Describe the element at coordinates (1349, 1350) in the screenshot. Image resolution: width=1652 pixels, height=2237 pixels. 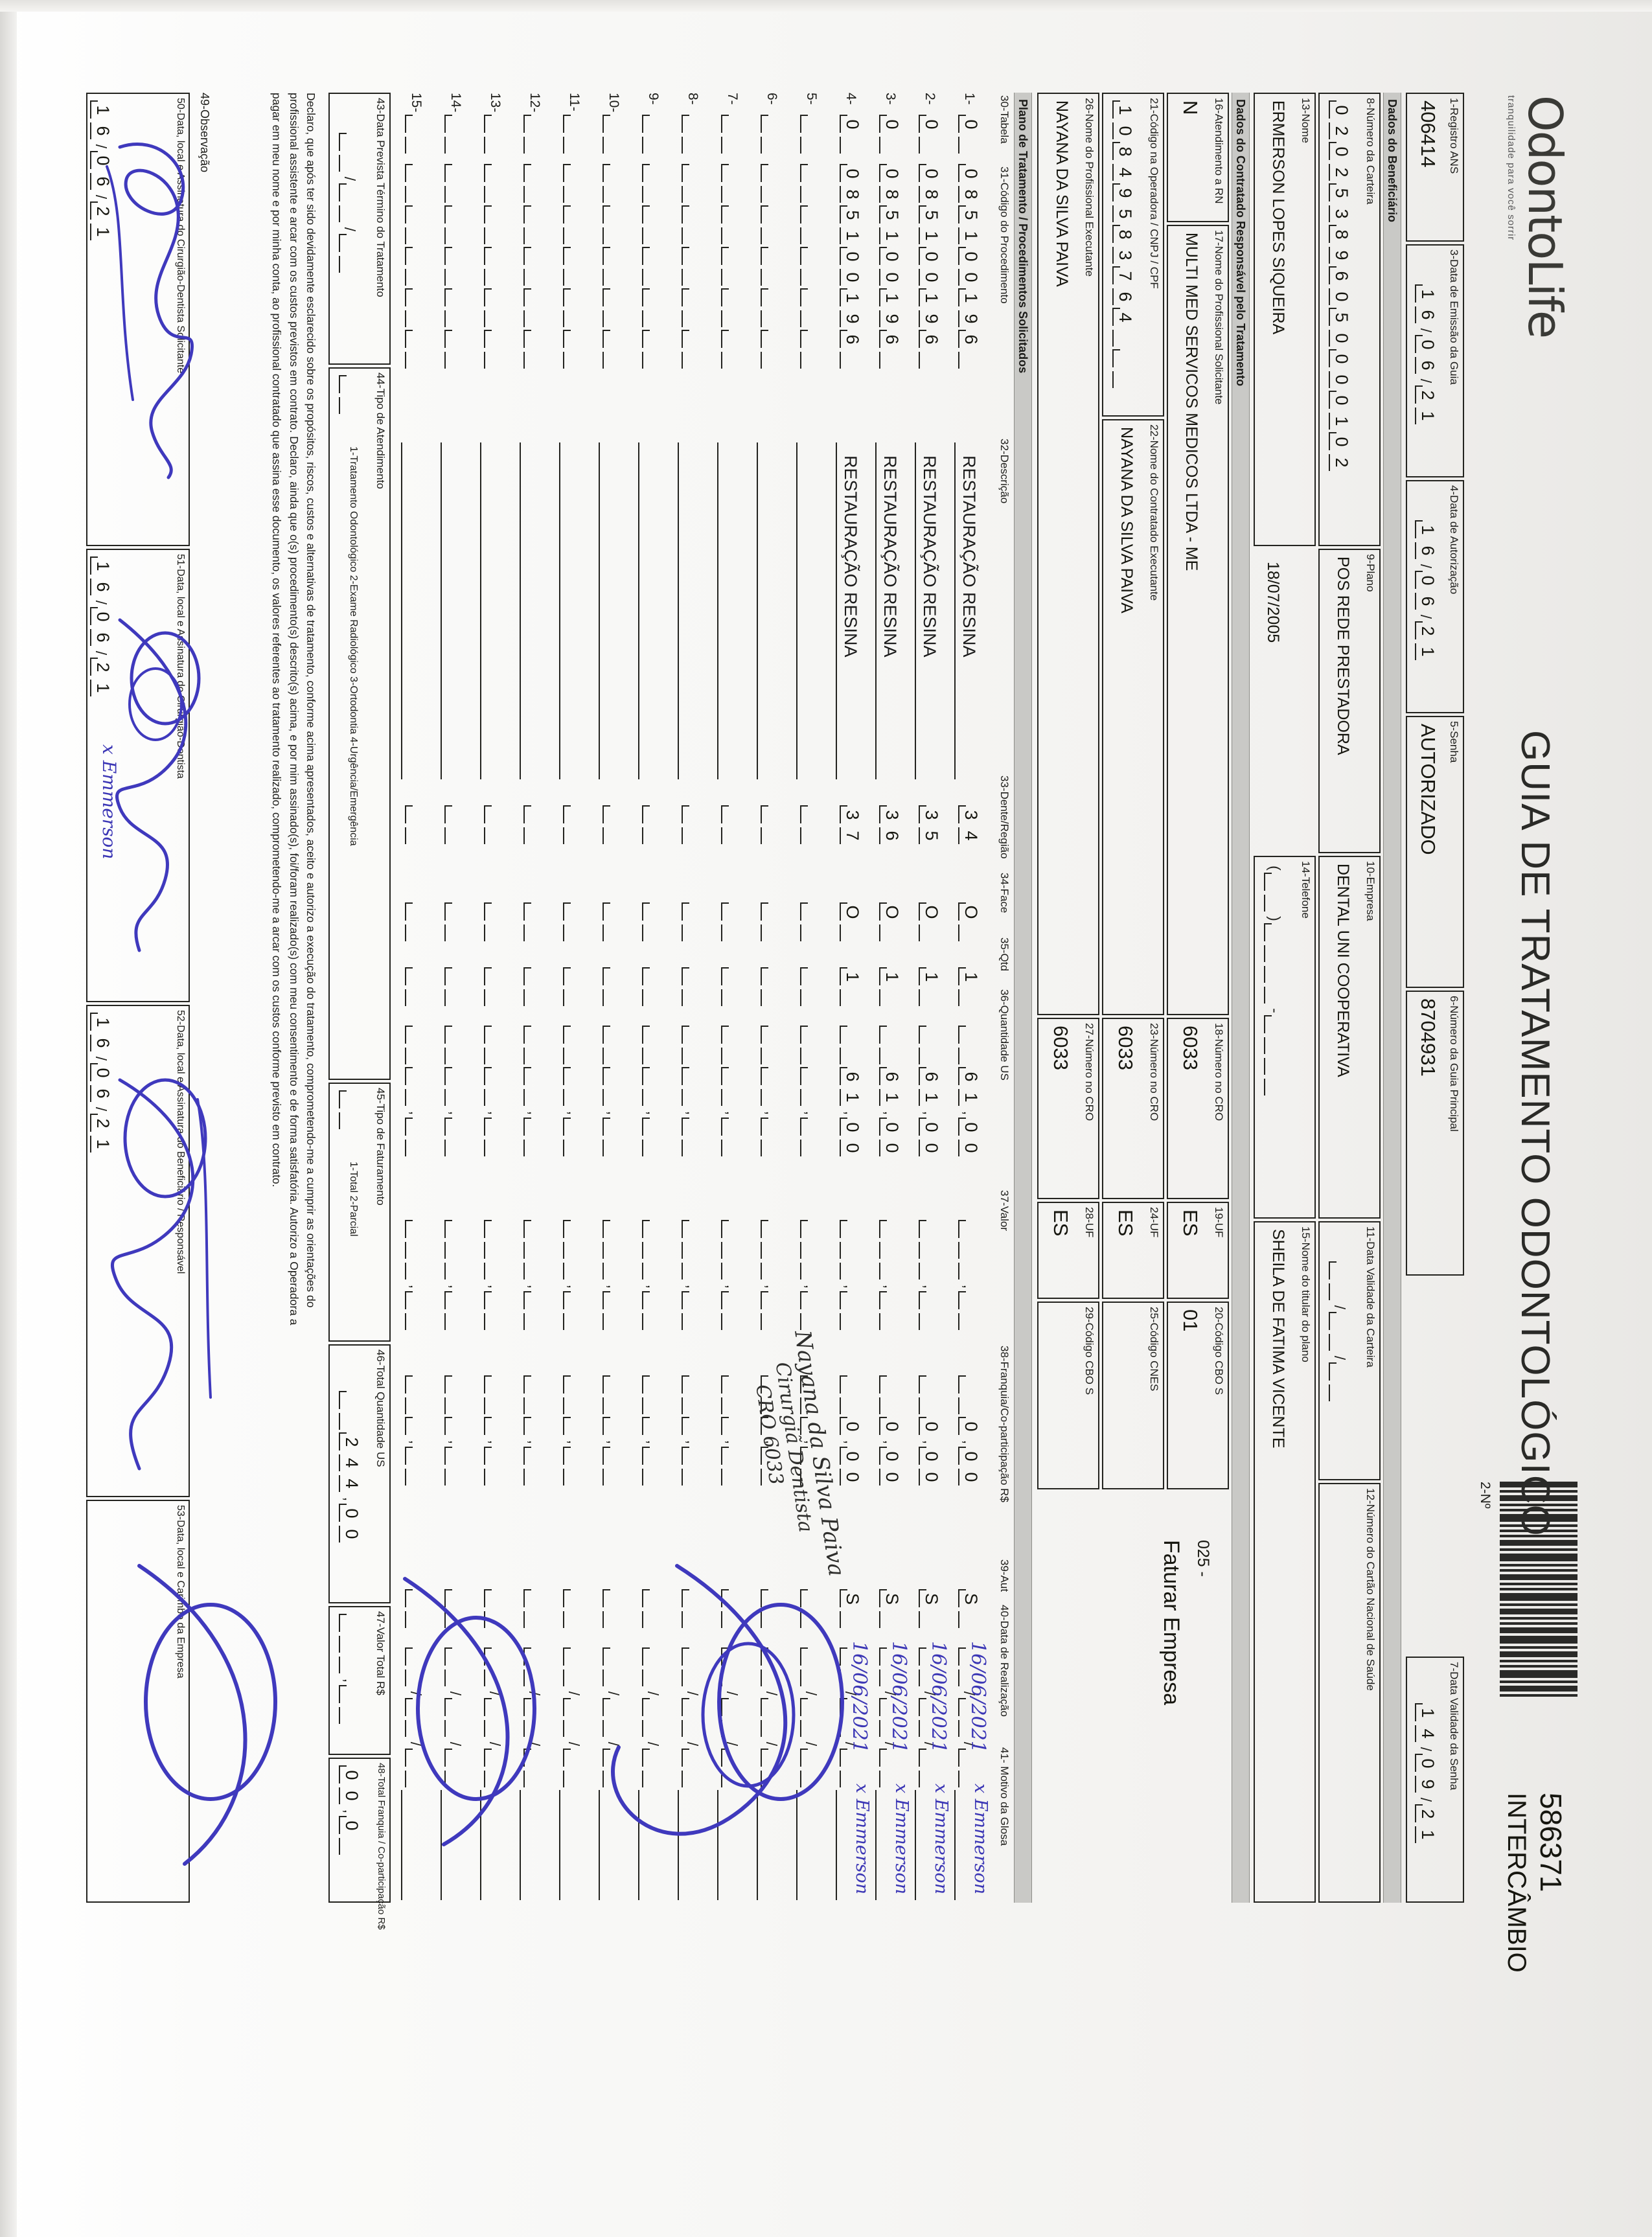
I see `field-data-validade-carteira: 11-Data Validade da Carteira / /` at that location.